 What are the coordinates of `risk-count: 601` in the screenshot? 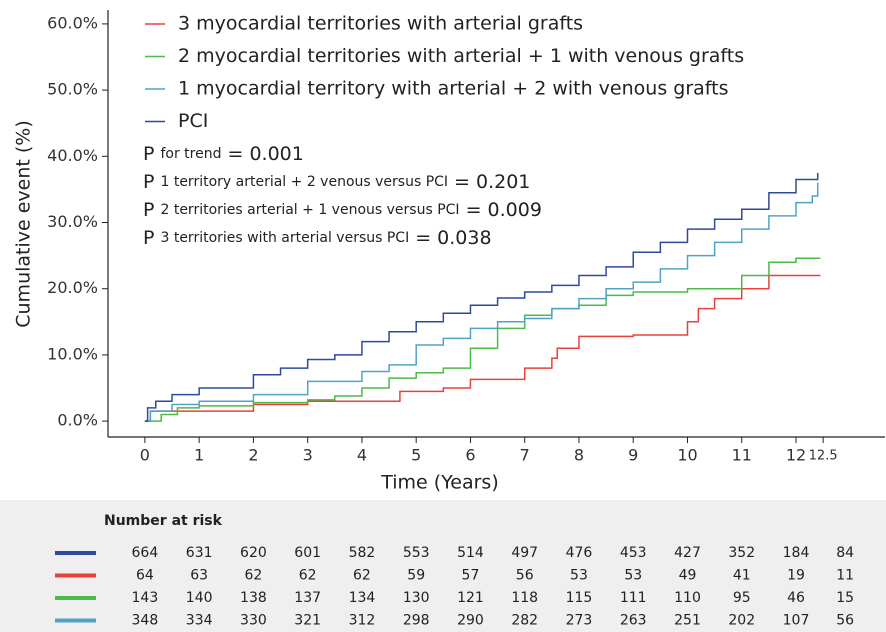 It's located at (307, 553).